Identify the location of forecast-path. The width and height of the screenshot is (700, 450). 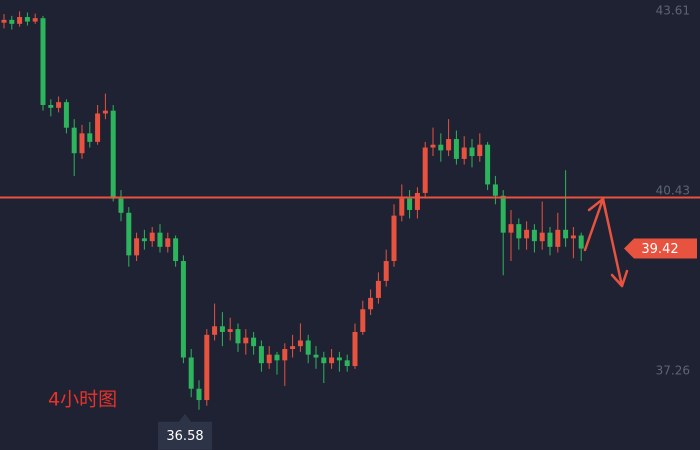
(603, 242).